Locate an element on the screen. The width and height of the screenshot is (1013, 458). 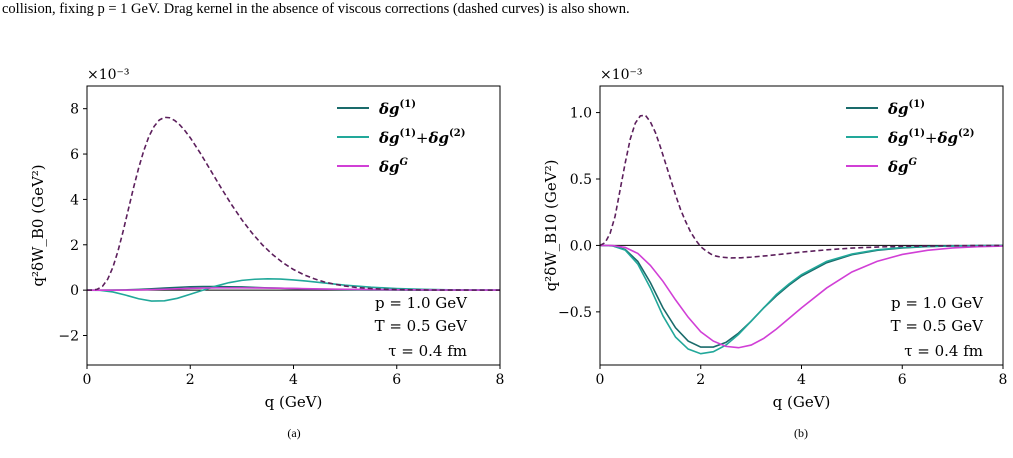
y-tick-label: 1.0 is located at coordinates (581, 114).